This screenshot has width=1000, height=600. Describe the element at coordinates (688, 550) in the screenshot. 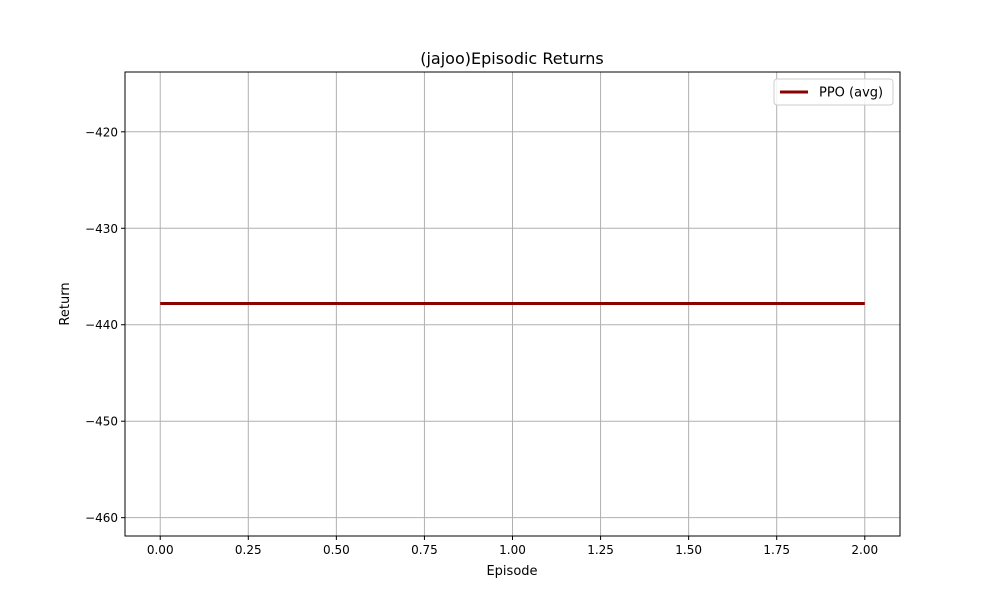

I see `x-tick-label: 1.50` at that location.